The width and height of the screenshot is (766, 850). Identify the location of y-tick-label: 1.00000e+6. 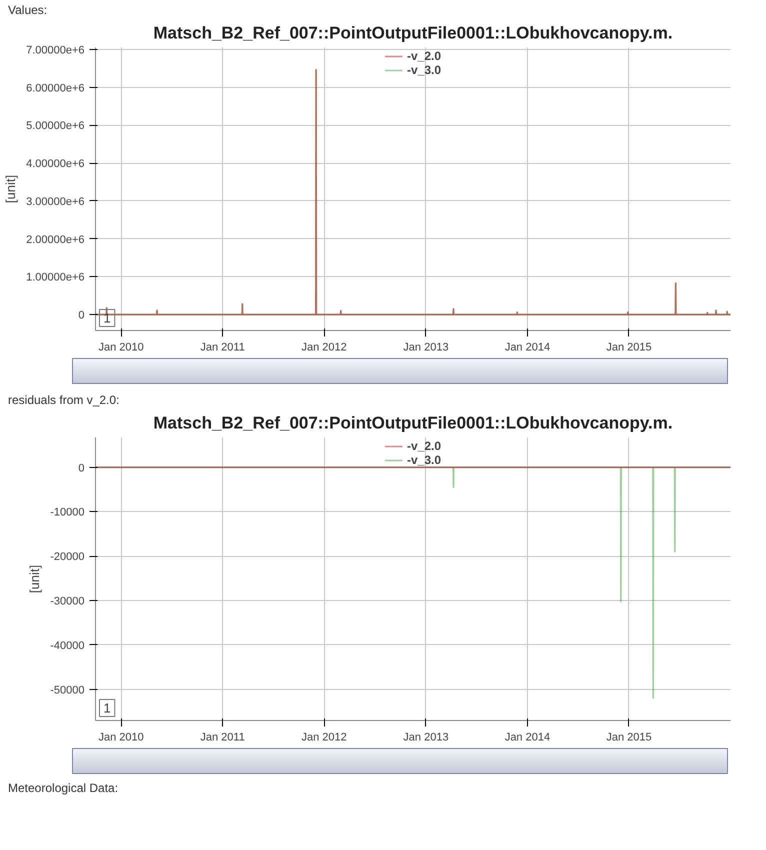
(55, 278).